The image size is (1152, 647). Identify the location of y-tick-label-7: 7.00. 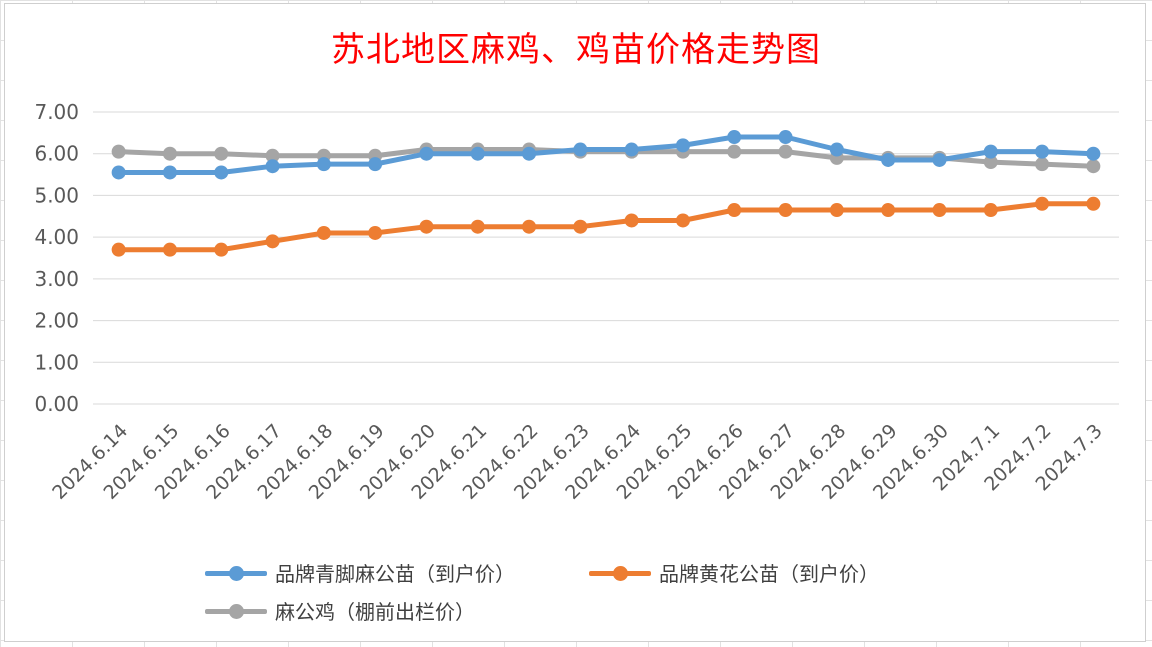
(56, 112).